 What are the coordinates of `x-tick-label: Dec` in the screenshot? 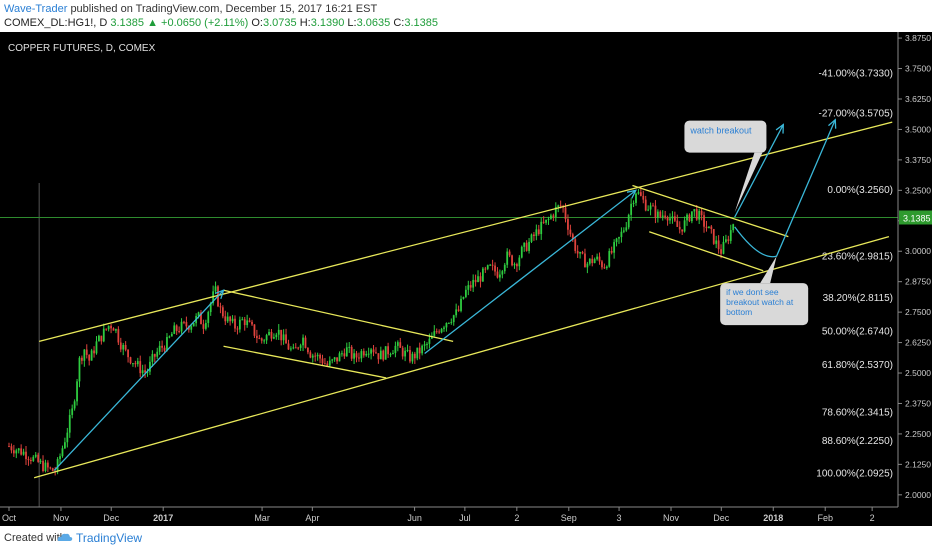 It's located at (111, 518).